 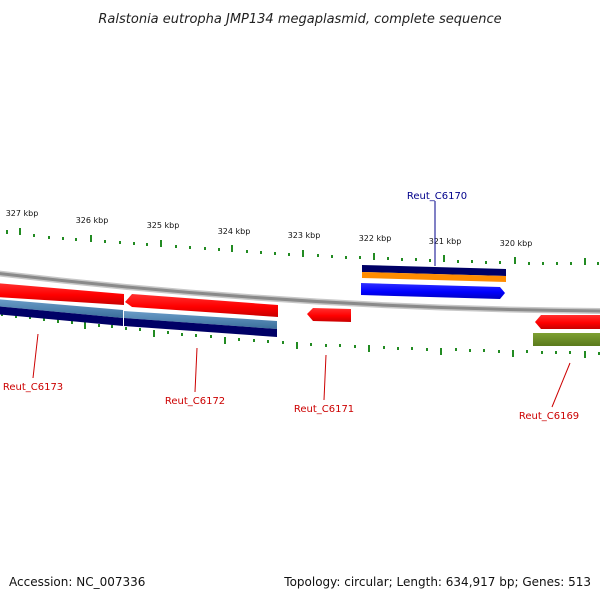 I want to click on gene-c6172-label-line, so click(x=196, y=370).